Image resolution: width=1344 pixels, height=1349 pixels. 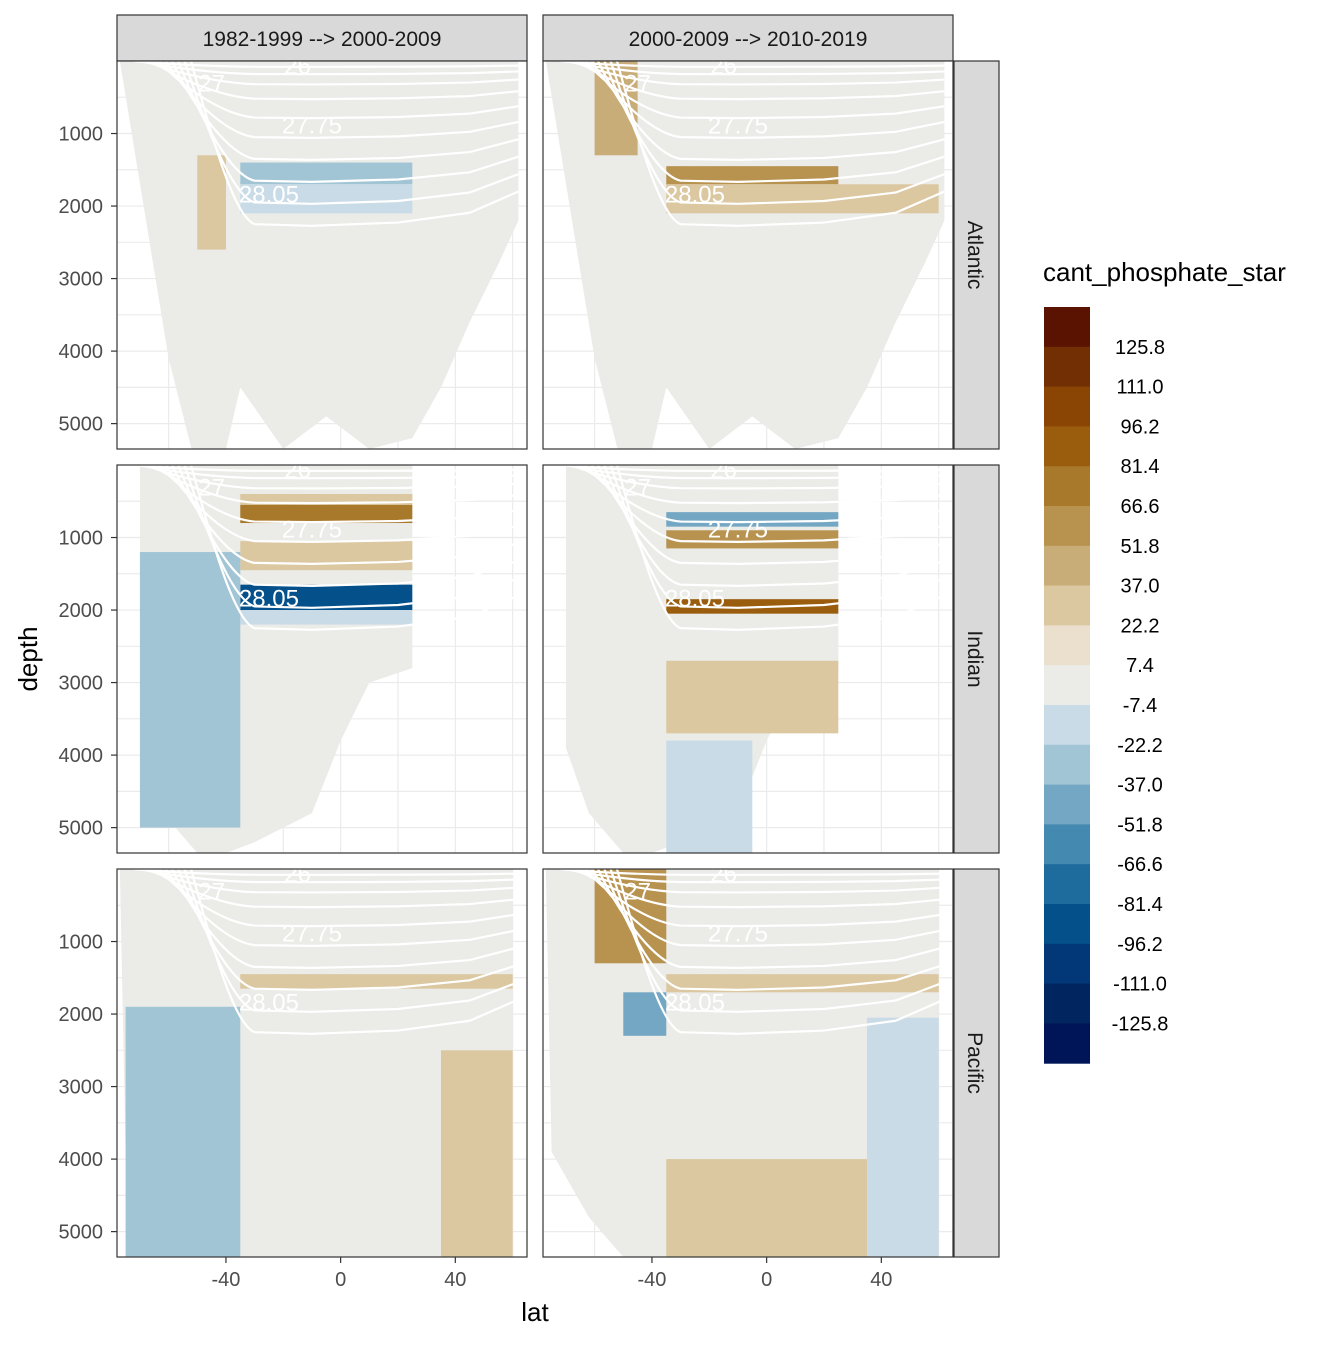 What do you see at coordinates (976, 255) in the screenshot?
I see `row-strip-atlantic` at bounding box center [976, 255].